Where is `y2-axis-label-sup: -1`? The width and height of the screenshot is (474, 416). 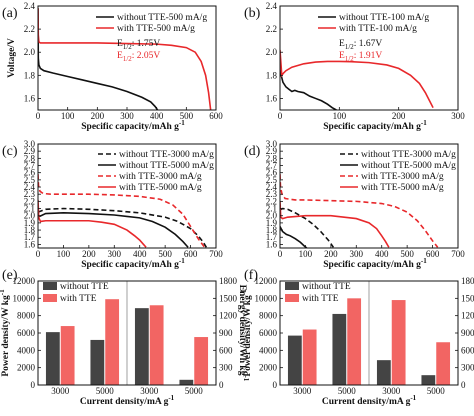
y2-axis-label-sup: -1 is located at coordinates (246, 378).